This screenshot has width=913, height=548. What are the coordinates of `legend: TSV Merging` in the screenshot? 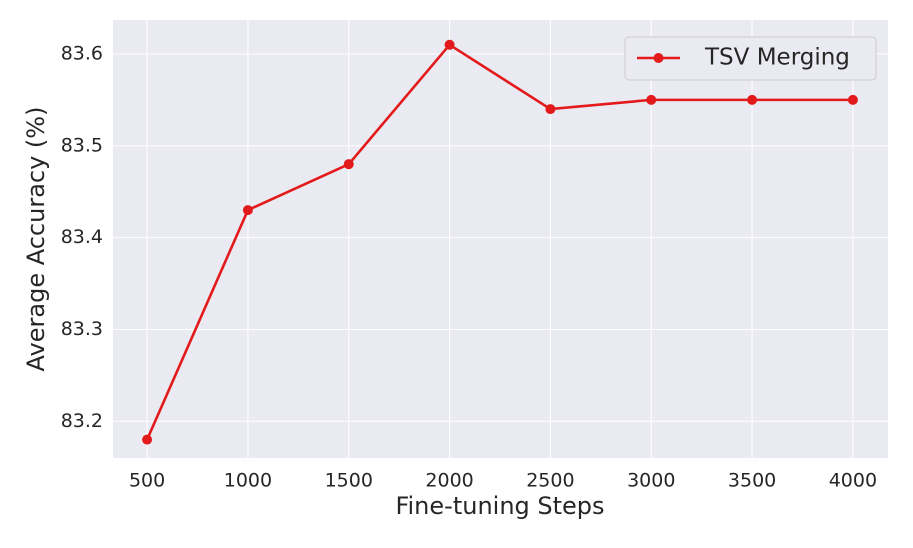 It's located at (750, 58).